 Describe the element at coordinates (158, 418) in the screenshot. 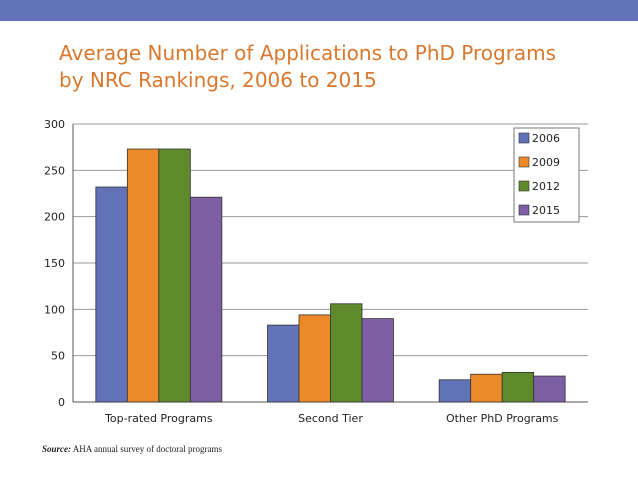

I see `x-tick-label-0: Top-rated Programs` at that location.